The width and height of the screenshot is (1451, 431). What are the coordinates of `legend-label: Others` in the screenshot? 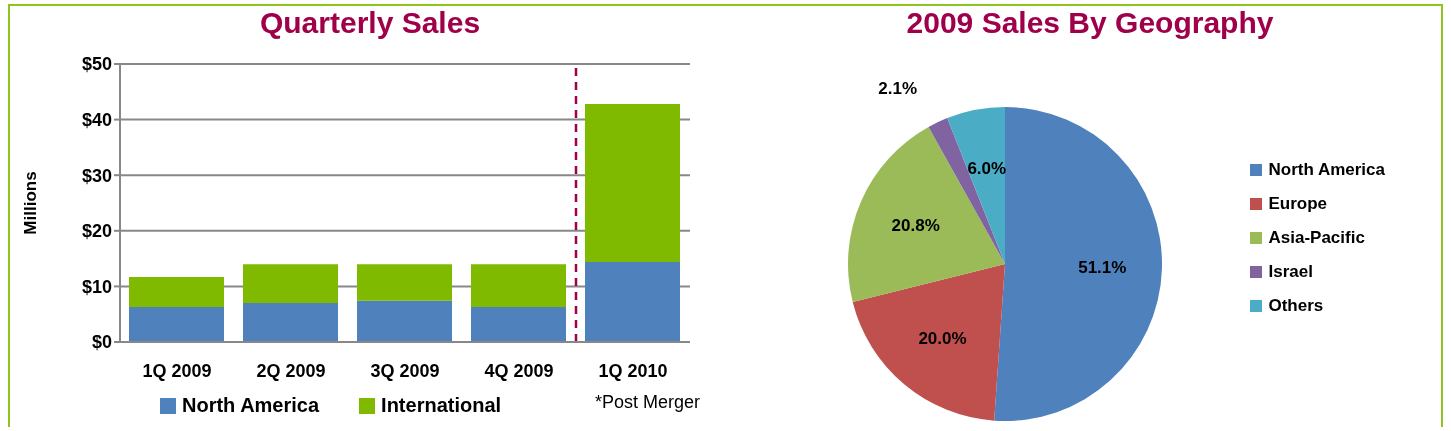 It's located at (1296, 306).